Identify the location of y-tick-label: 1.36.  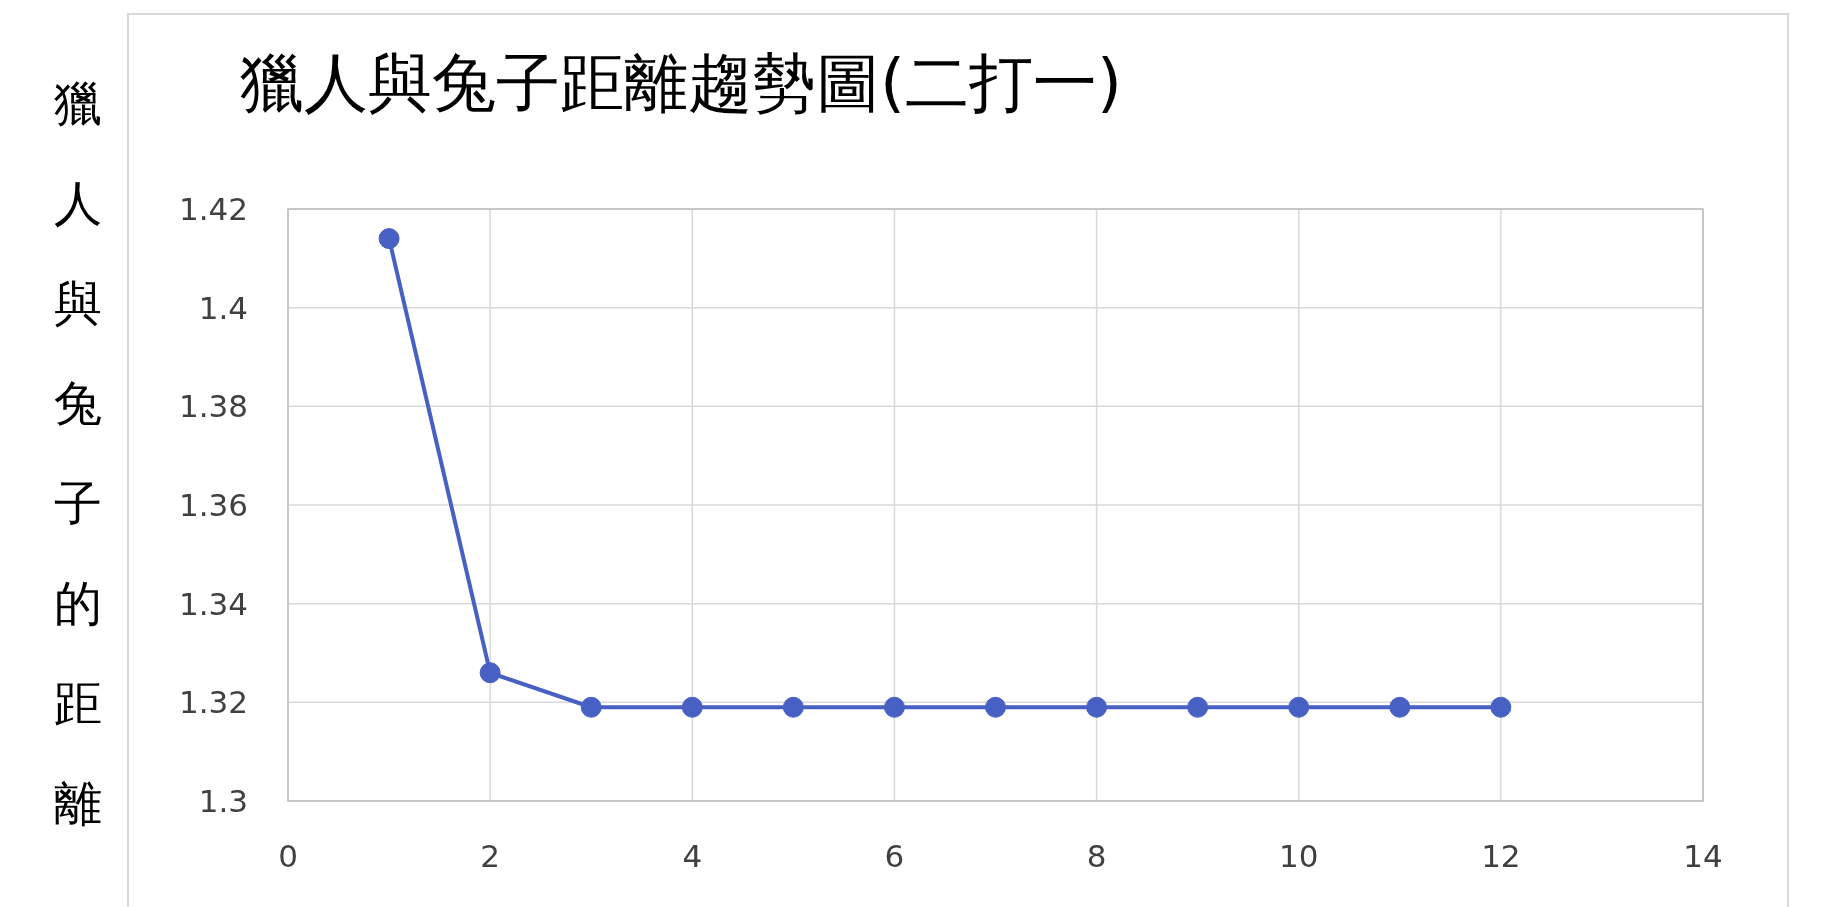
(213, 505).